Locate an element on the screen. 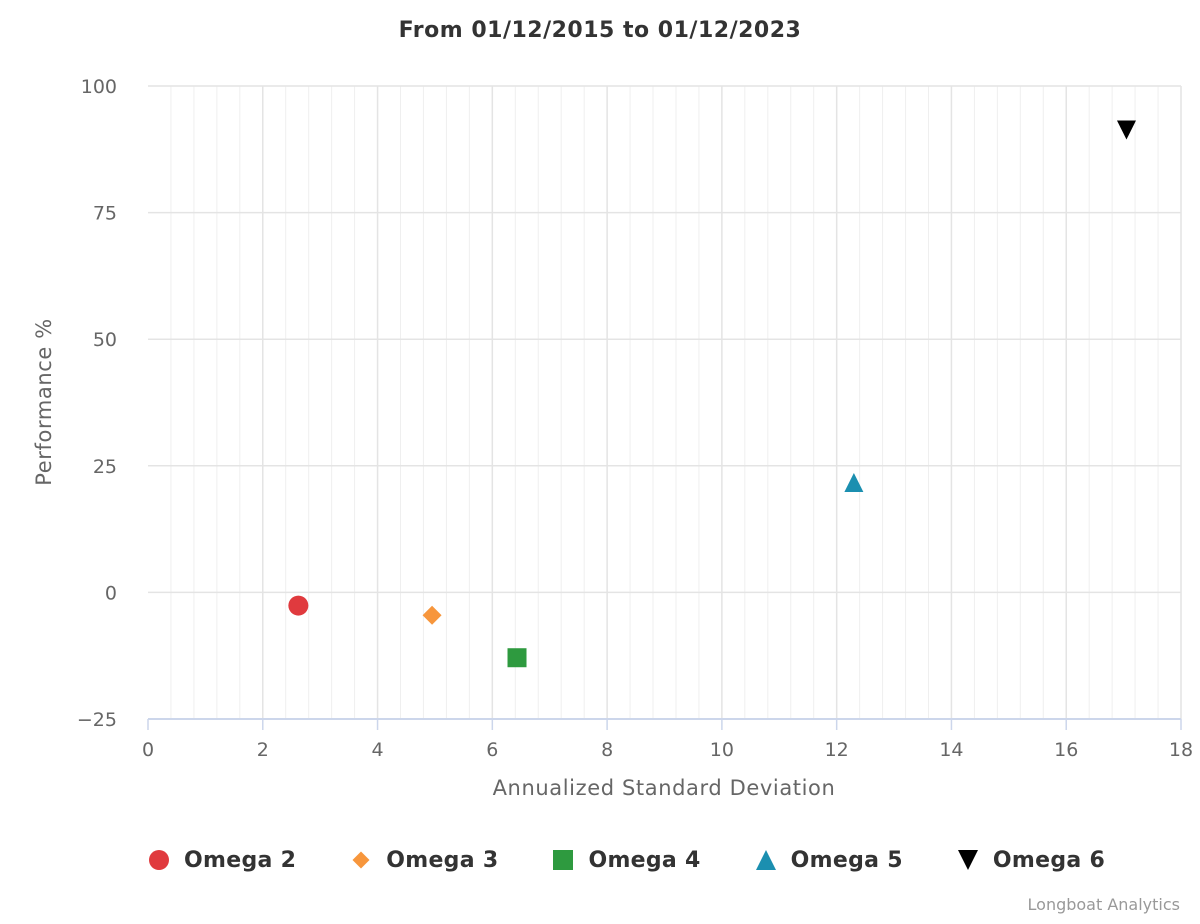  diamond-marker-icon is located at coordinates (361, 860).